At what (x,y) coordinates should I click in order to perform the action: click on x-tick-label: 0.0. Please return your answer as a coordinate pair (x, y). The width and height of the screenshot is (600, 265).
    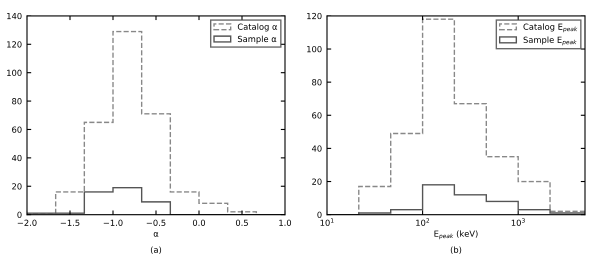
    Looking at the image, I should click on (199, 223).